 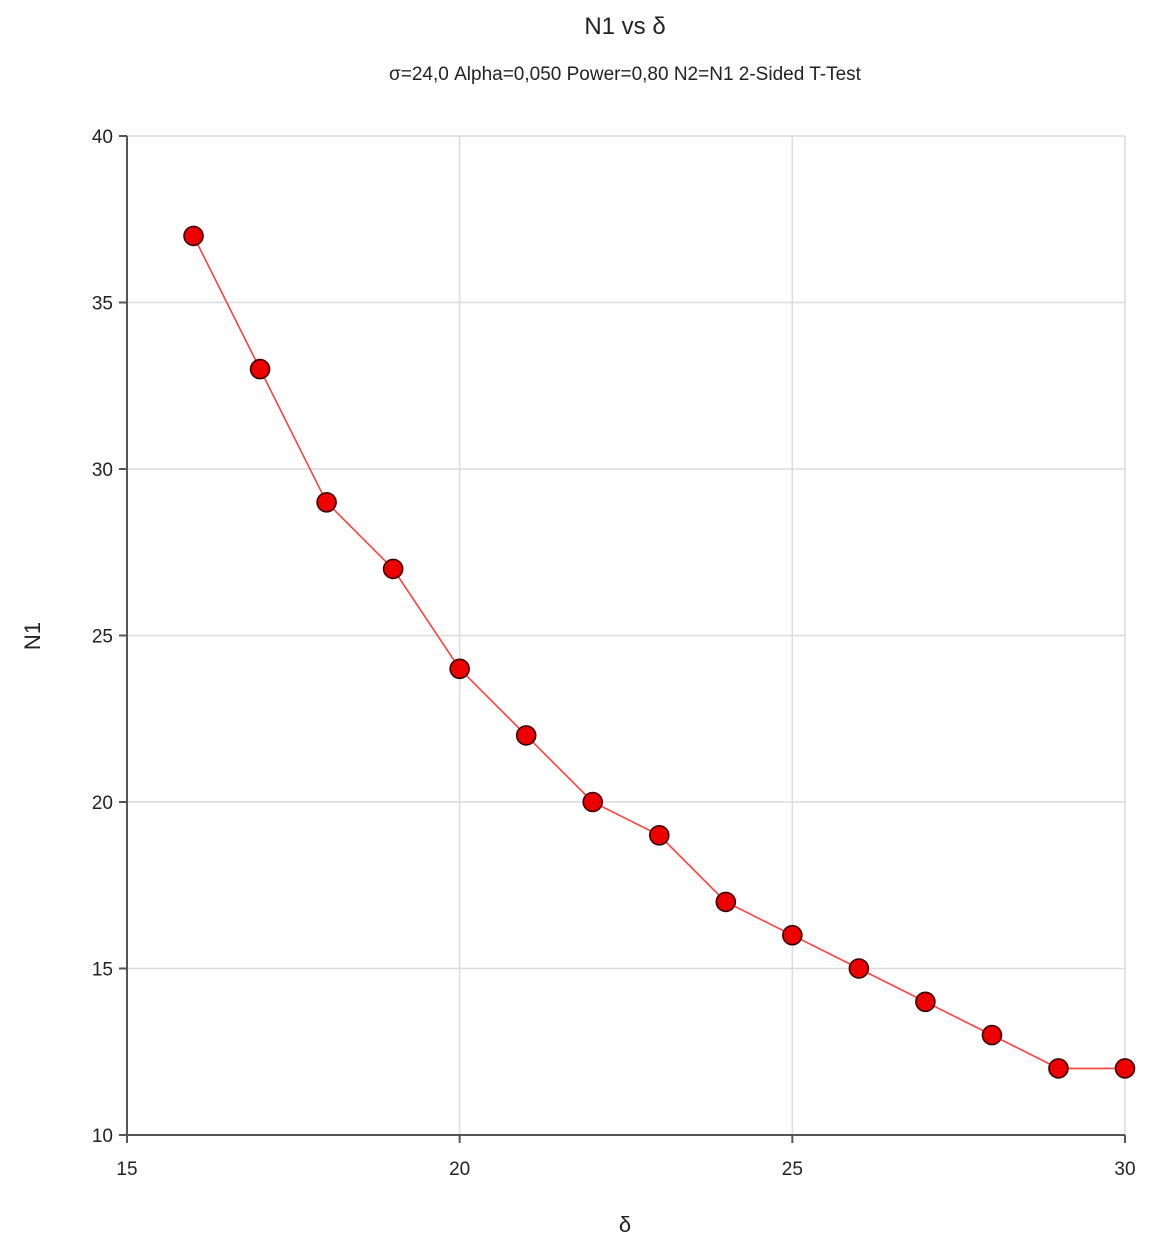 I want to click on y-tick-label: 40, so click(x=102, y=137).